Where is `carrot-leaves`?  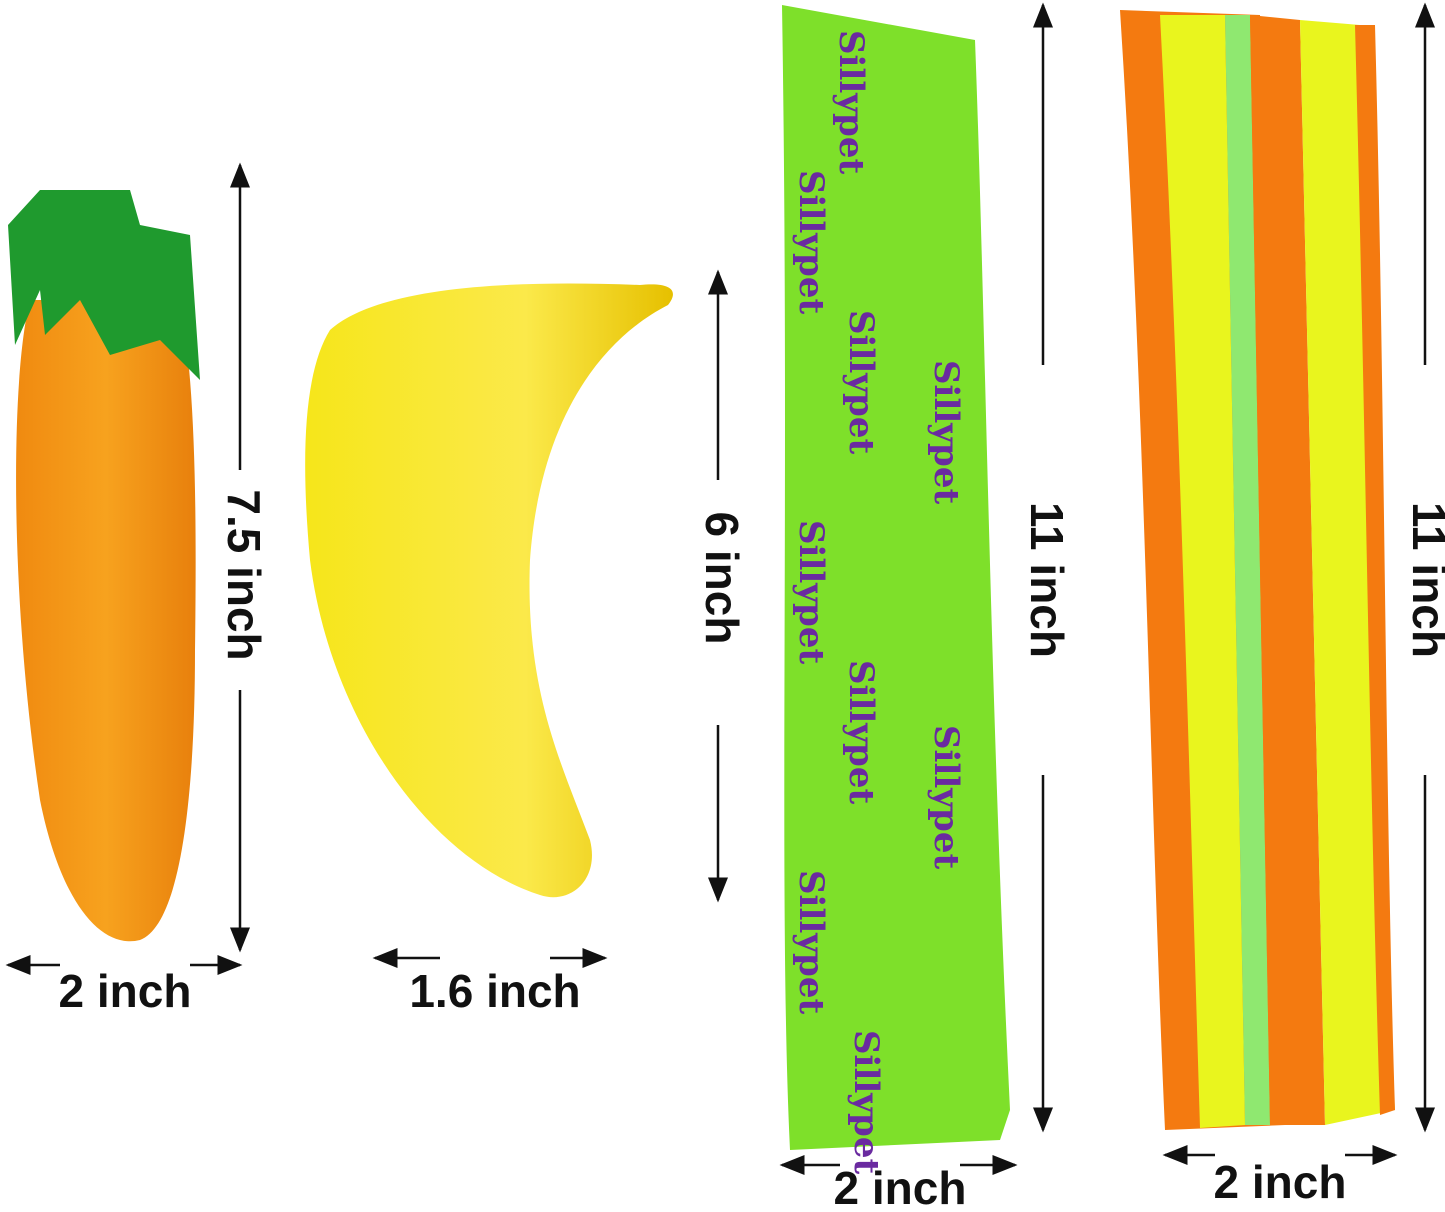 carrot-leaves is located at coordinates (104, 285).